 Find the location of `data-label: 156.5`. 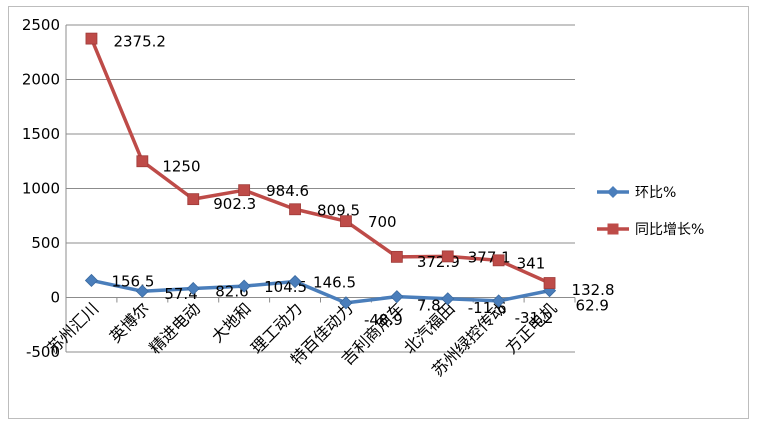

data-label: 156.5 is located at coordinates (132, 281).